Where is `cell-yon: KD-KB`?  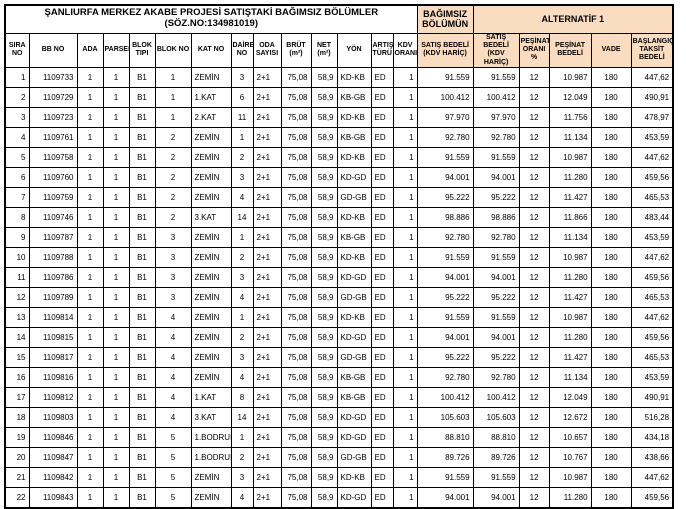
cell-yon: KD-KB is located at coordinates (354, 158).